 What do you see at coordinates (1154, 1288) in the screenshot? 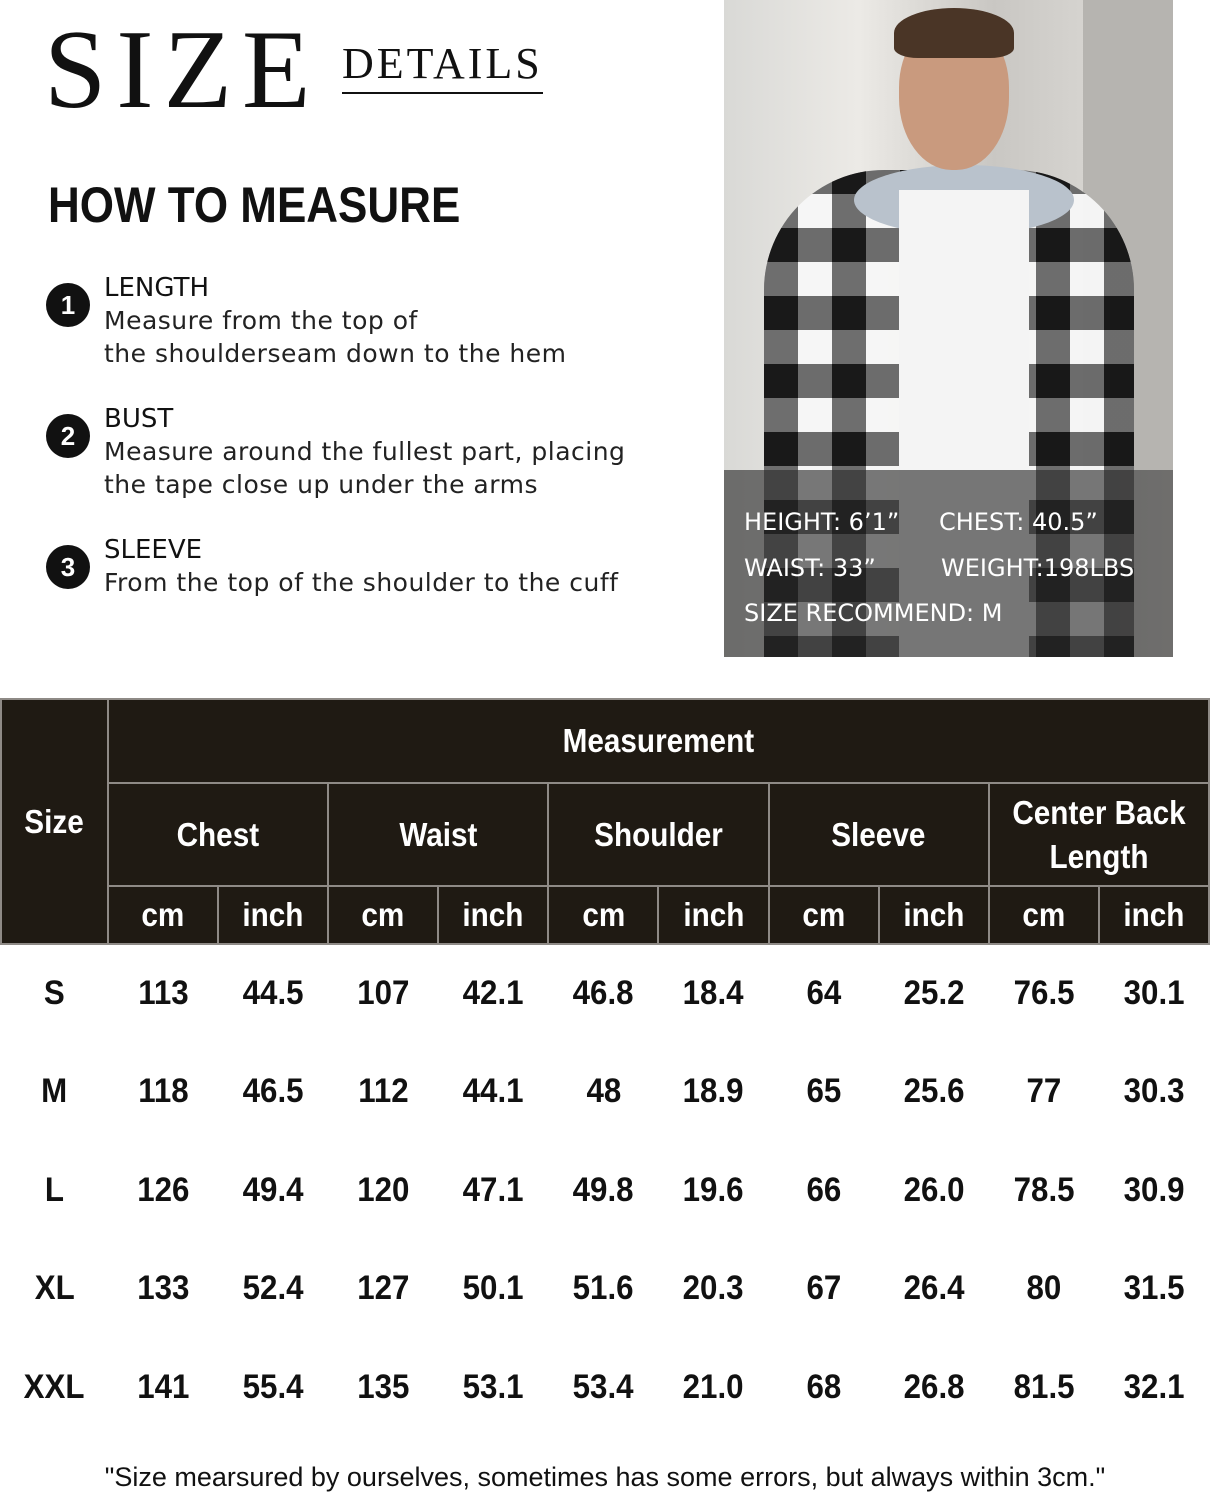
I see `value-cell: 31.5` at bounding box center [1154, 1288].